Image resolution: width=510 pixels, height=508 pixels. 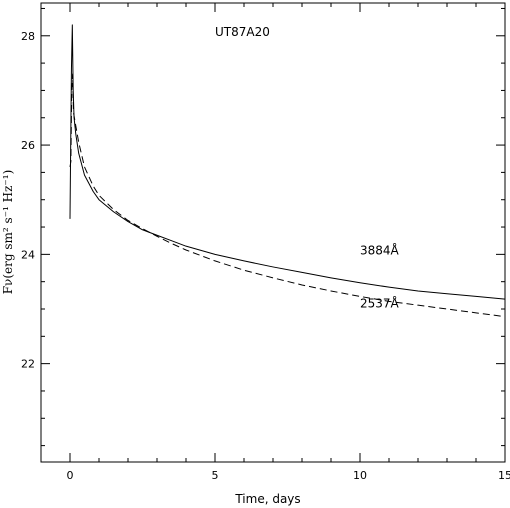 What do you see at coordinates (380, 276) in the screenshot?
I see `annotations-layer: 3884Å 2537Å` at bounding box center [380, 276].